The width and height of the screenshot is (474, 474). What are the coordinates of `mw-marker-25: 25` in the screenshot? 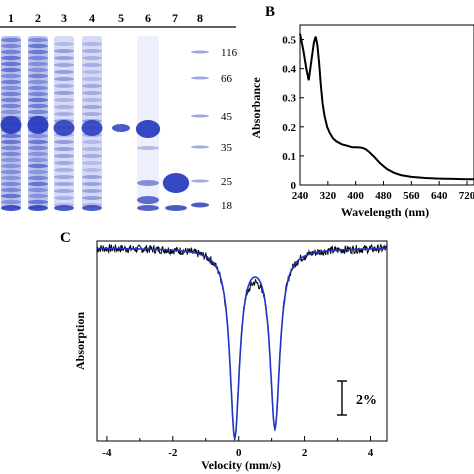 It's located at (227, 182).